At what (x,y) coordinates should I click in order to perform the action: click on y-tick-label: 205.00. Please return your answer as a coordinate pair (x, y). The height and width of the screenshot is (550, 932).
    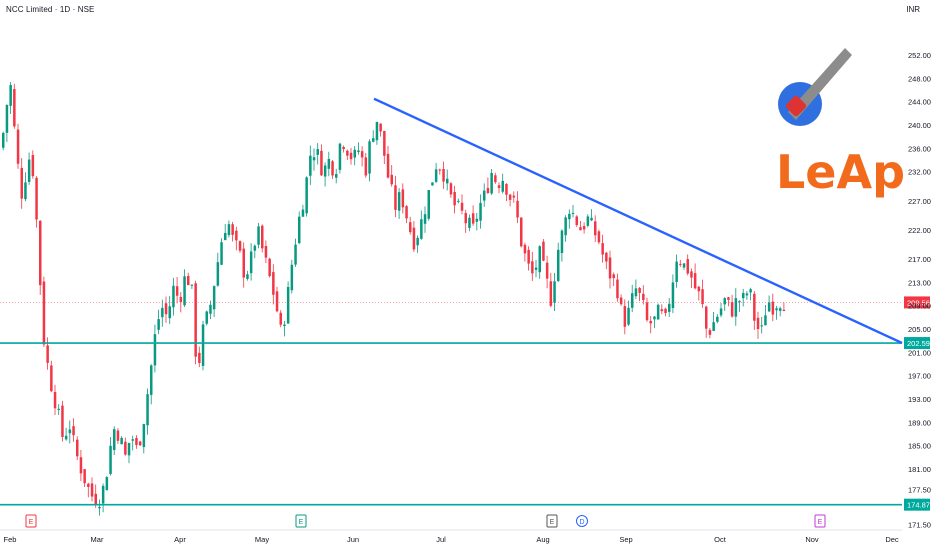
    Looking at the image, I should click on (919, 329).